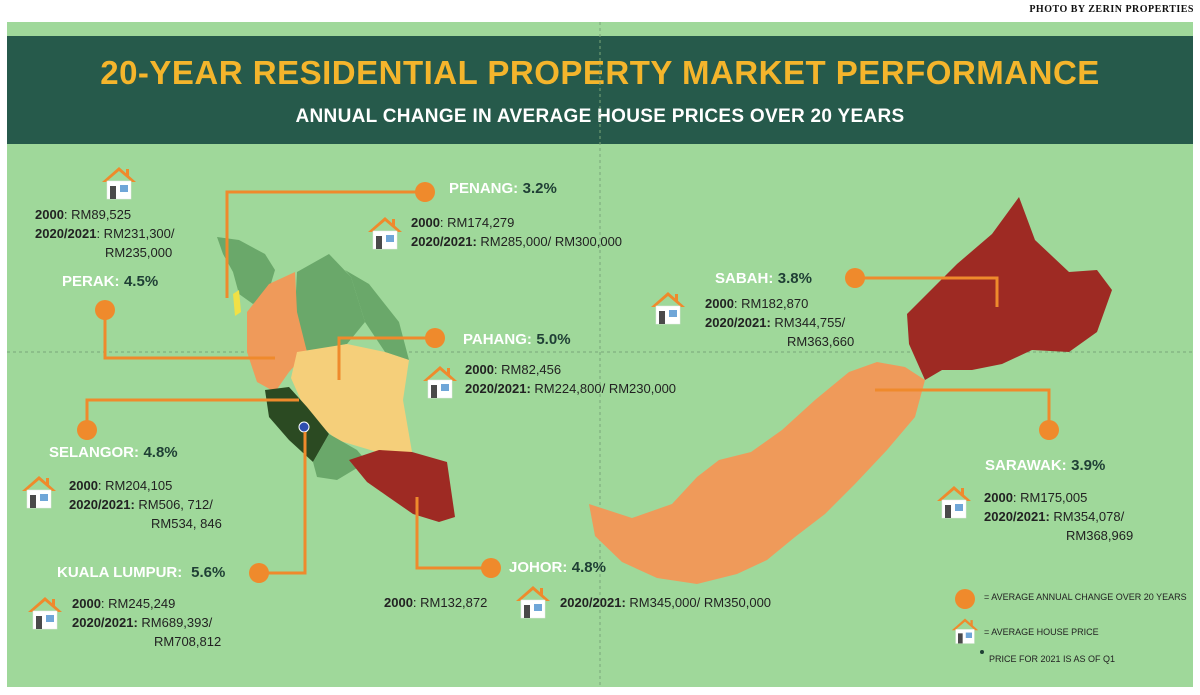 Image resolution: width=1200 pixels, height=695 pixels. I want to click on price-value: RM534, 846, so click(186, 523).